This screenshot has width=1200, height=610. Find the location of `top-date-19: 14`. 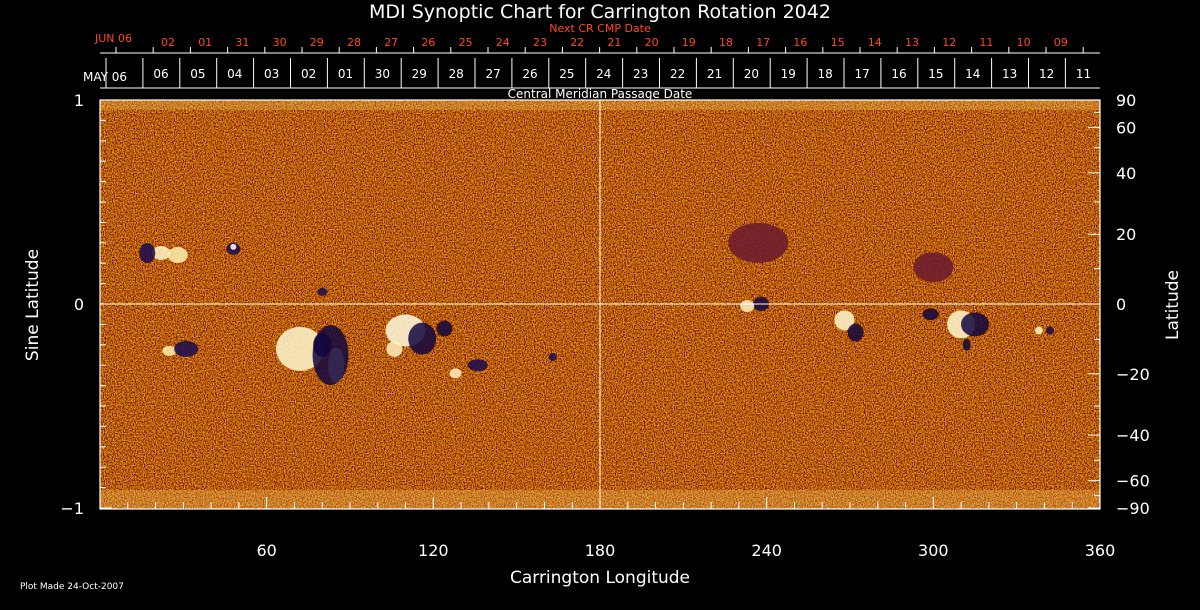

top-date-19: 14 is located at coordinates (875, 42).